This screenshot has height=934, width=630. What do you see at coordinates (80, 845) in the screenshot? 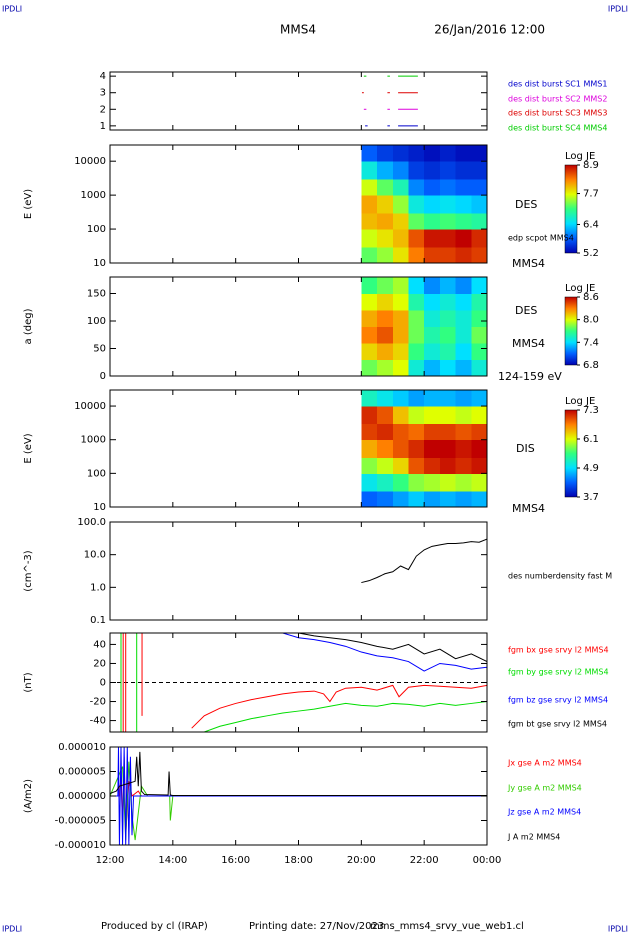
I see `y-tick-label: -0.000010` at bounding box center [80, 845].